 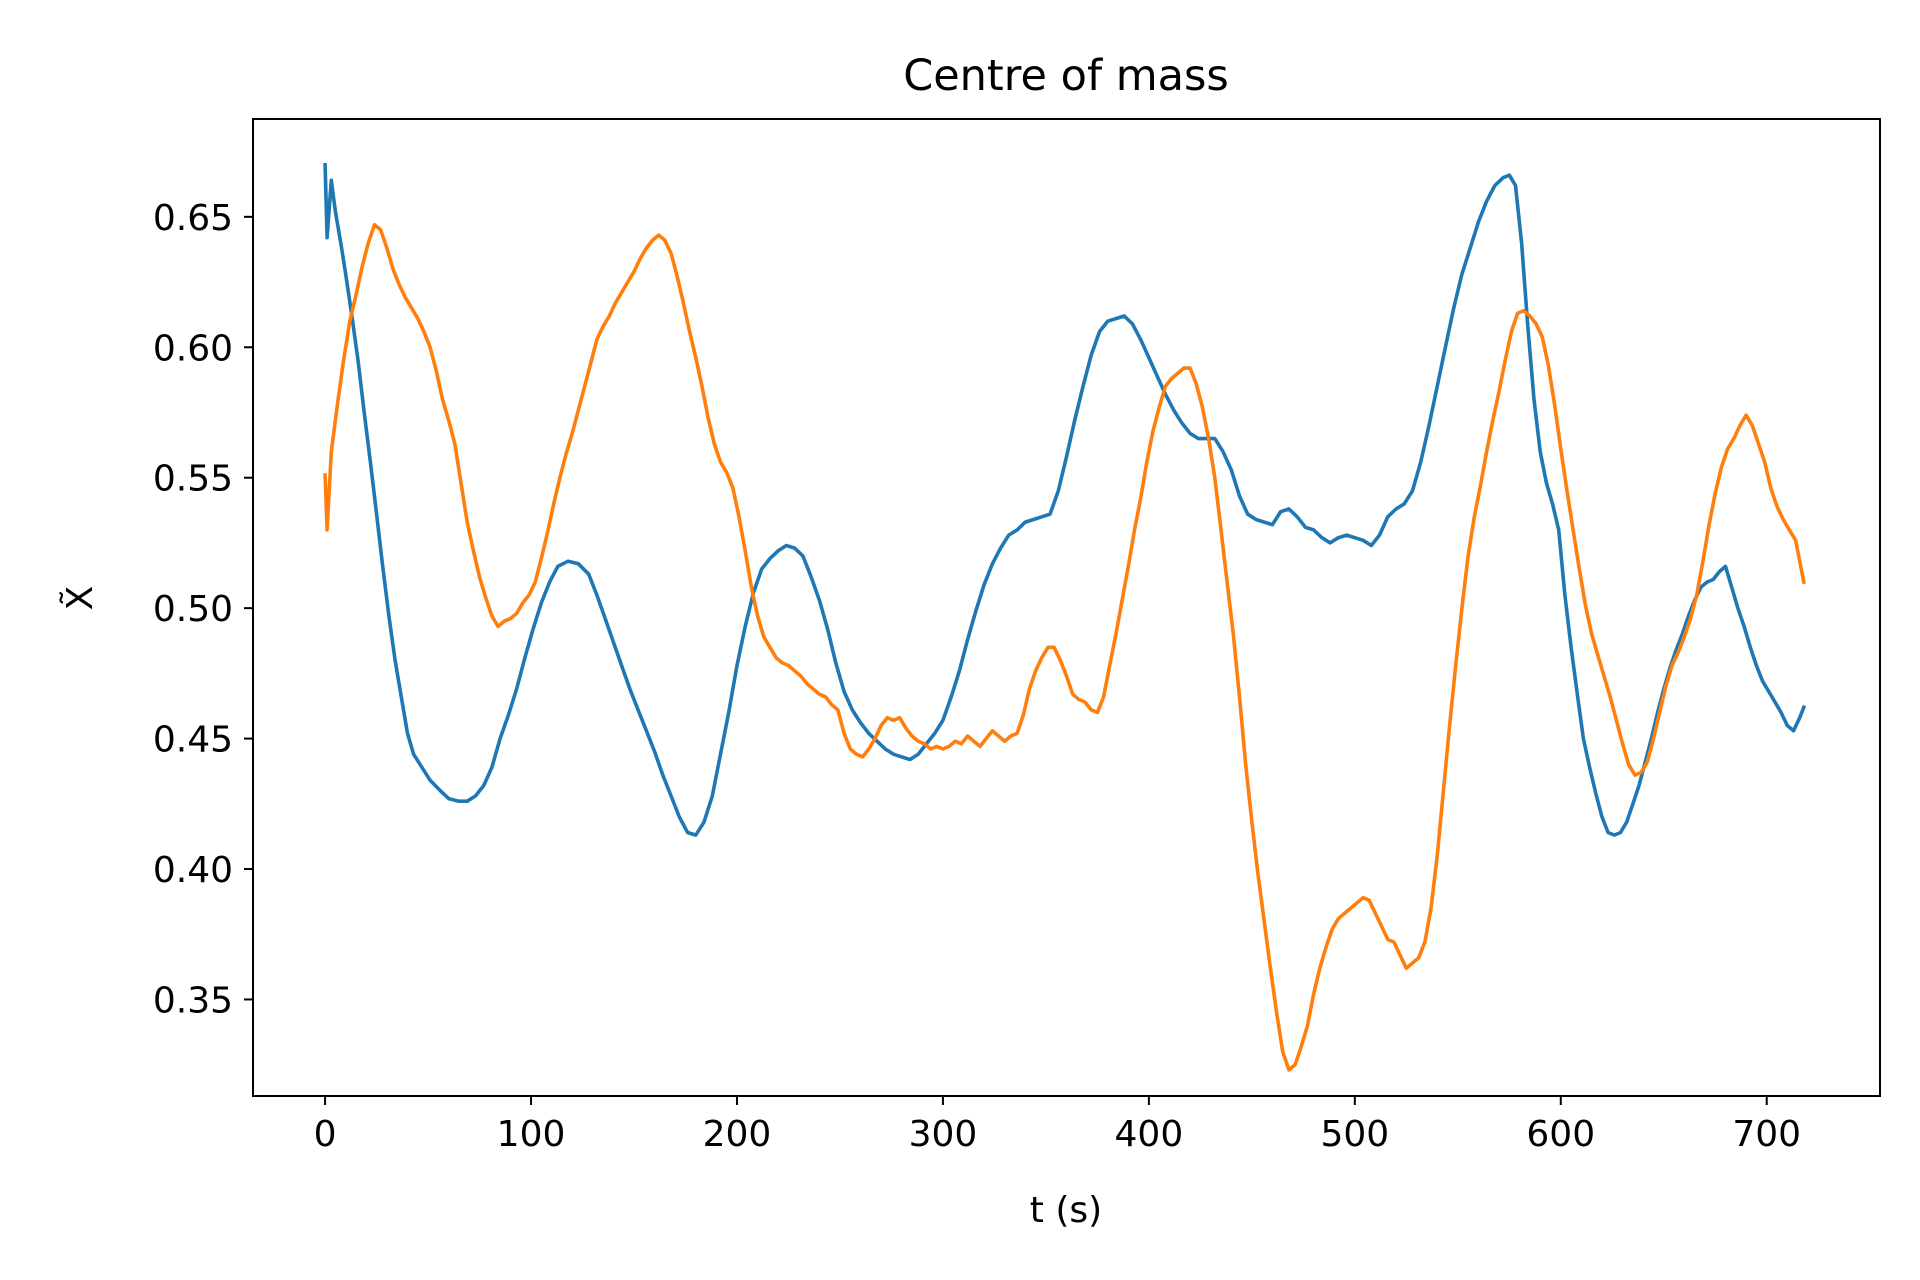 What do you see at coordinates (193, 218) in the screenshot?
I see `y-tick-label: 0.65` at bounding box center [193, 218].